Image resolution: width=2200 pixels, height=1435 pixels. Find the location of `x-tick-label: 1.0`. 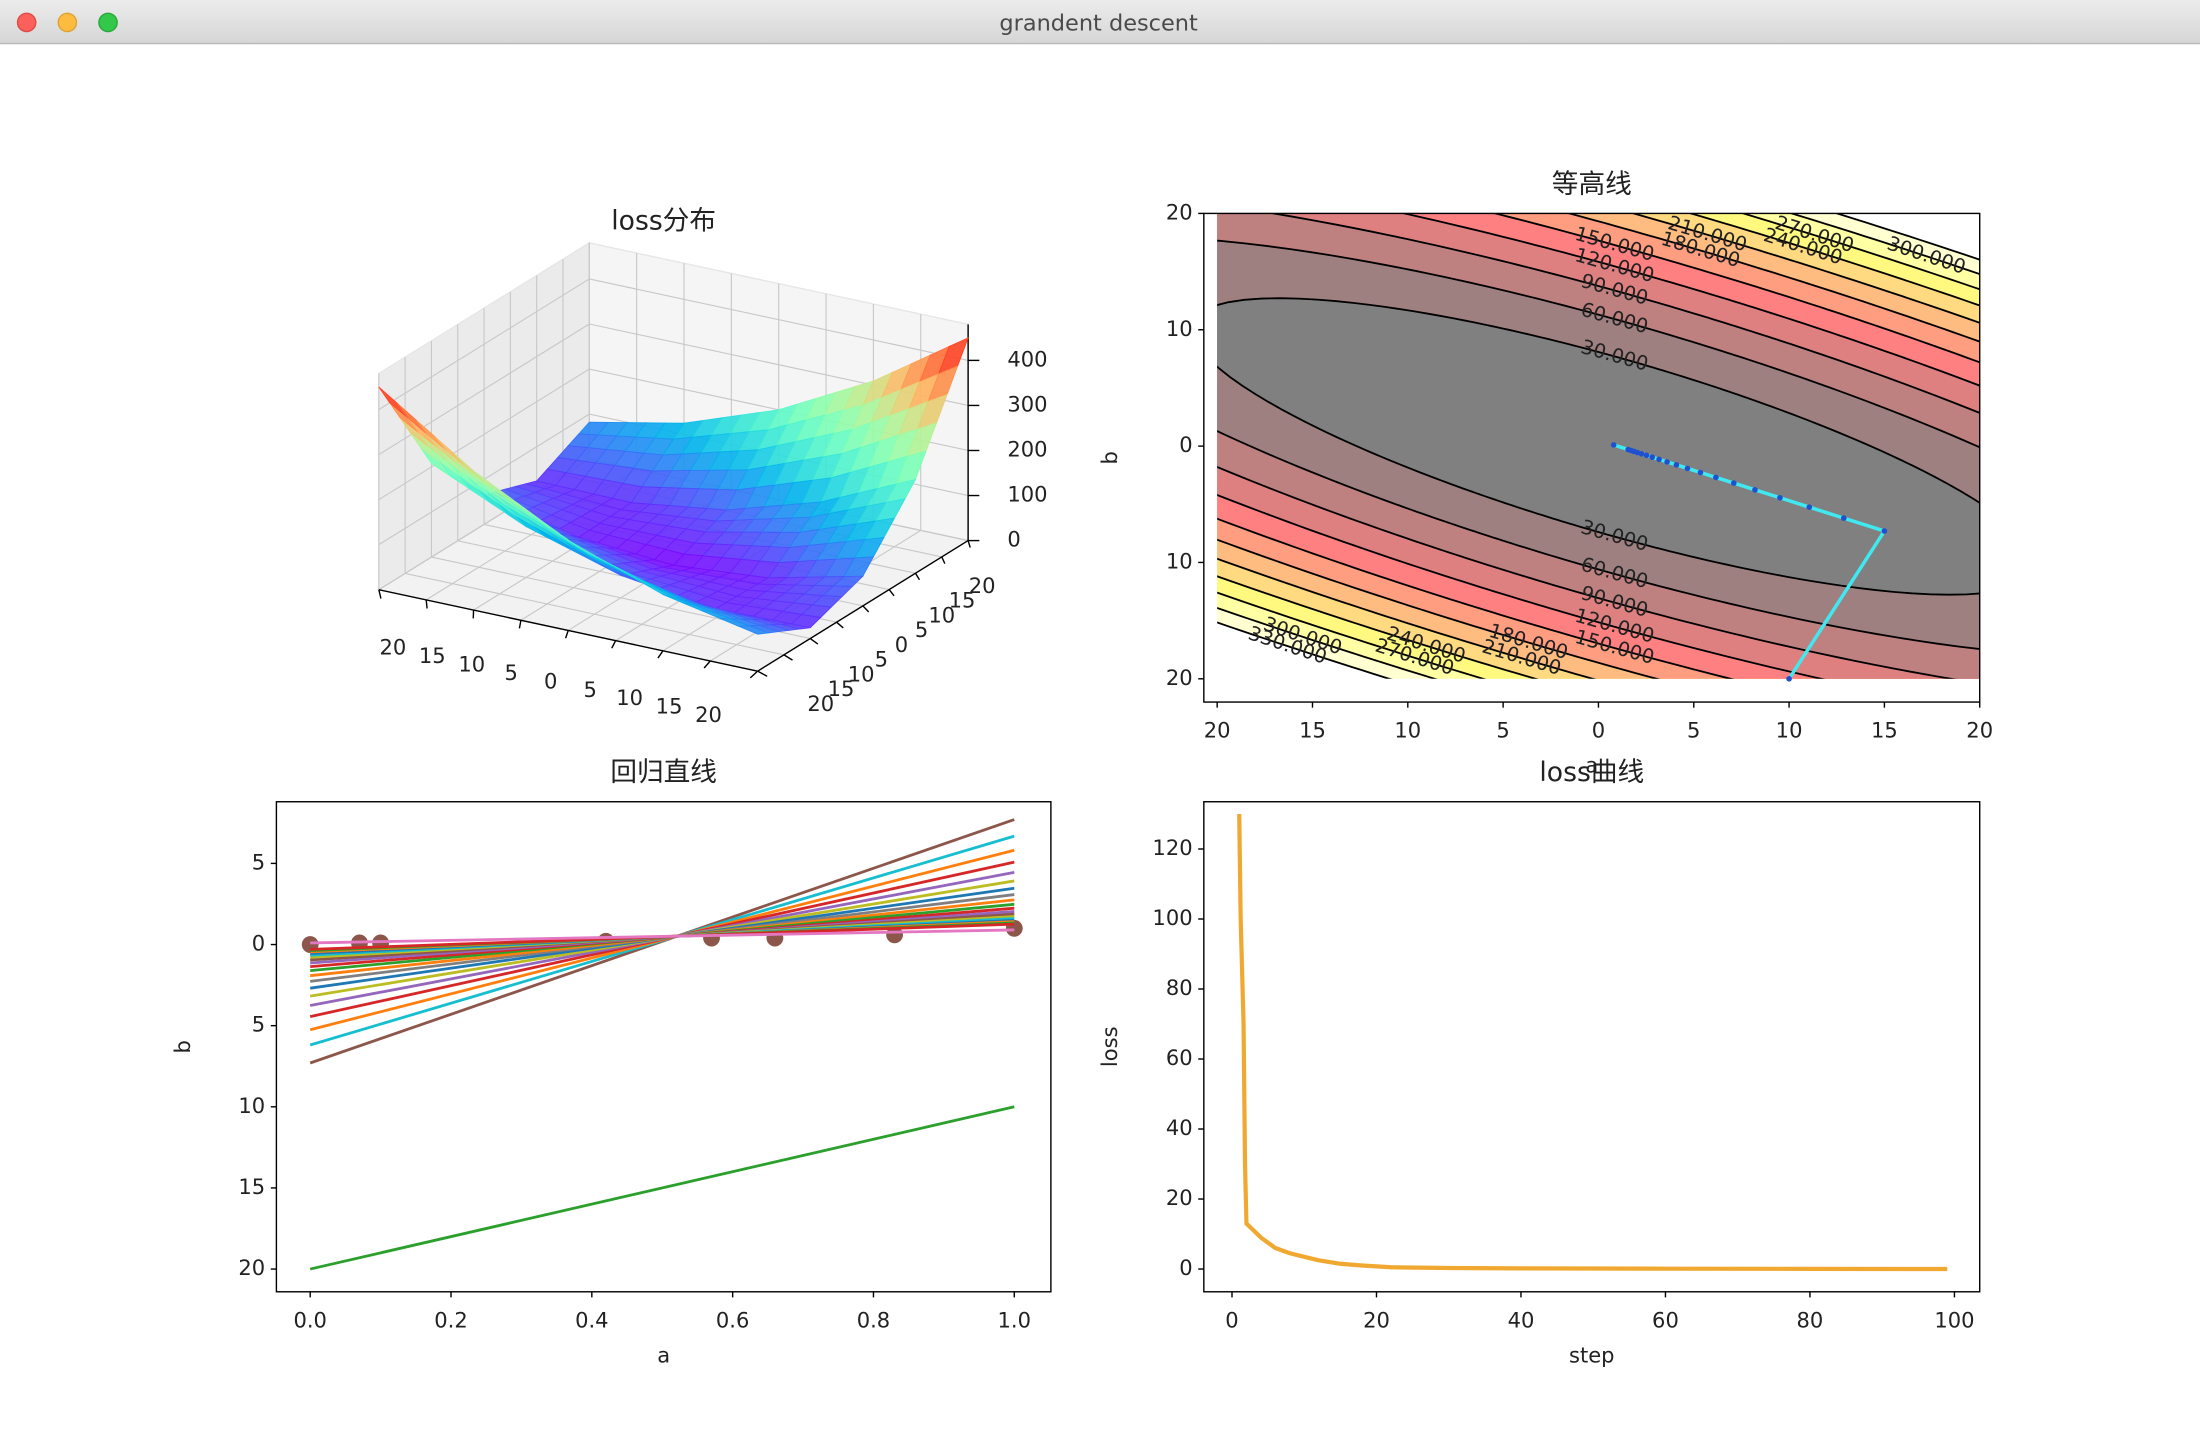

x-tick-label: 1.0 is located at coordinates (1014, 1319).